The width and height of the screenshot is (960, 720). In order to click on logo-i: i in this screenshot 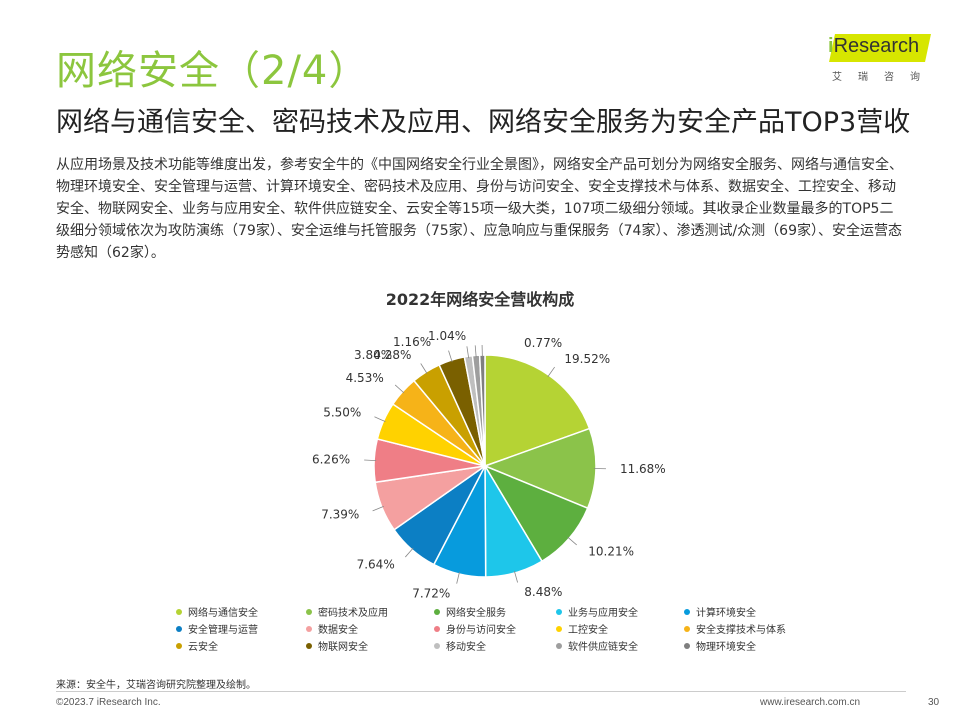, I will do `click(831, 46)`.